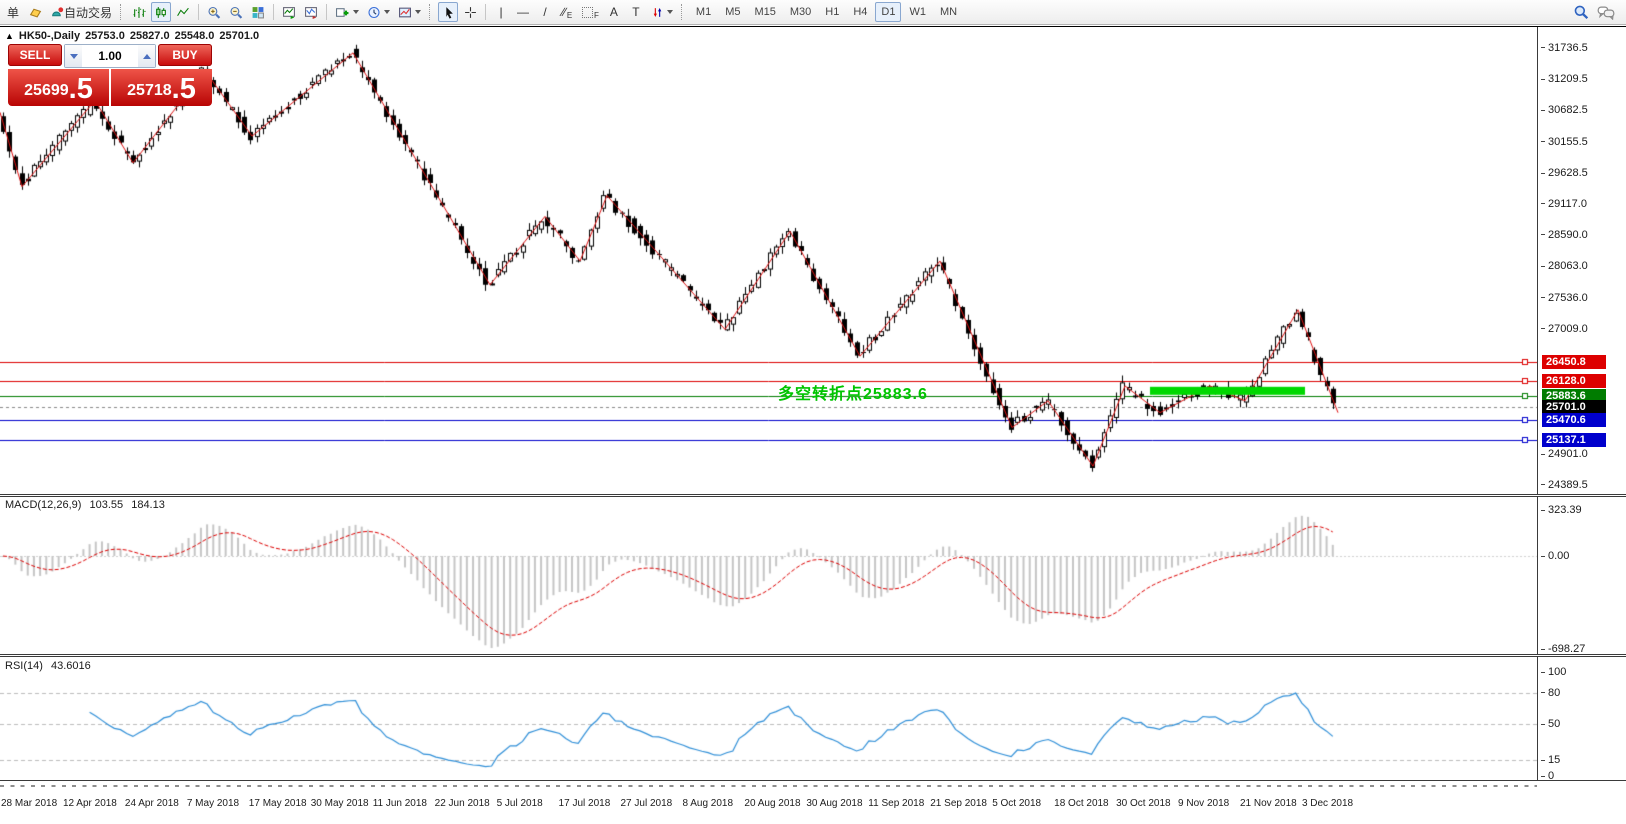  I want to click on clock-icon, so click(374, 12).